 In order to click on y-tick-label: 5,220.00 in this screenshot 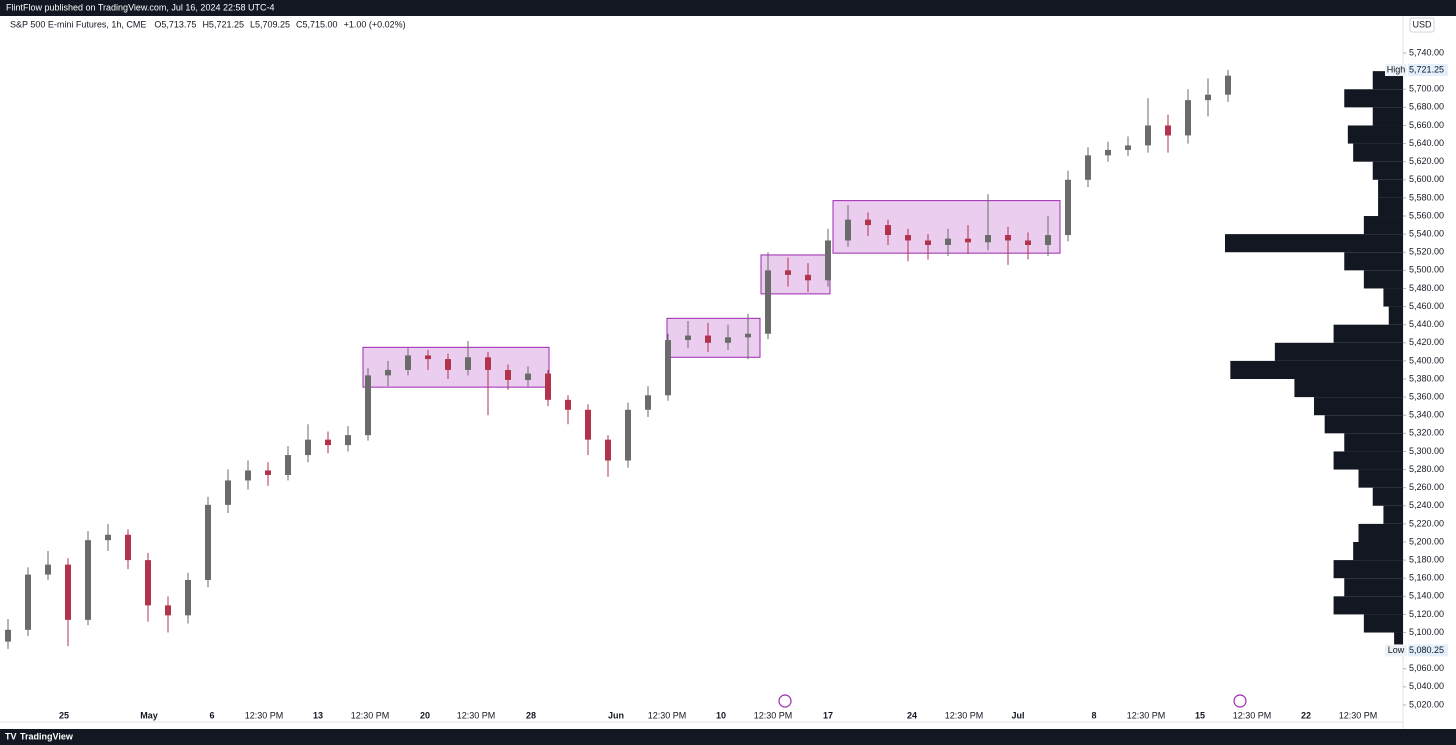, I will do `click(1426, 523)`.